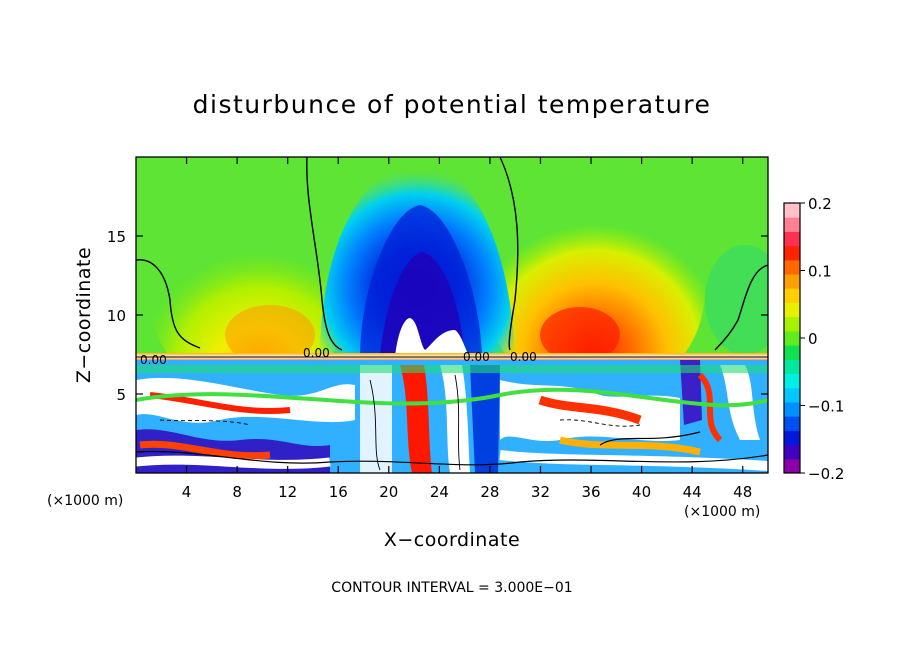  What do you see at coordinates (826, 474) in the screenshot?
I see `colorbar-tick-label: −0.2` at bounding box center [826, 474].